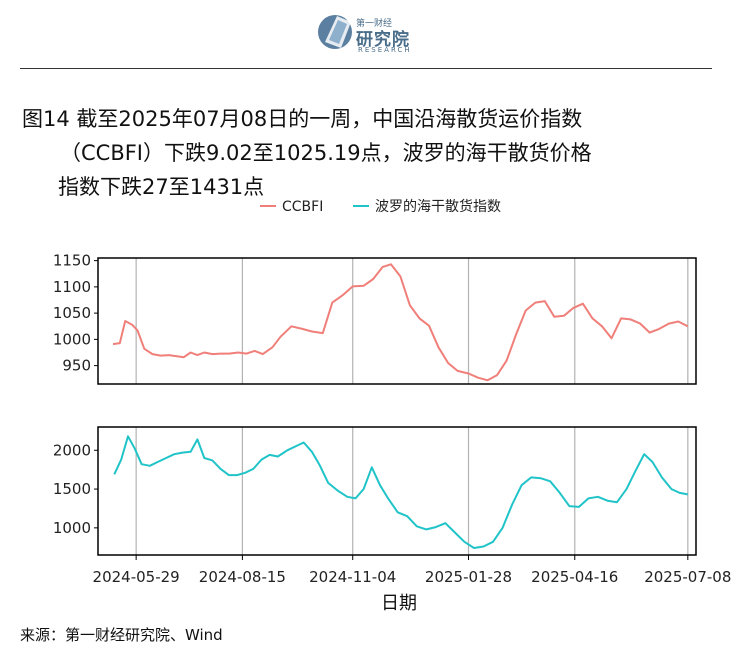  I want to click on legend-label: 波罗的海干散货指数, so click(438, 206).